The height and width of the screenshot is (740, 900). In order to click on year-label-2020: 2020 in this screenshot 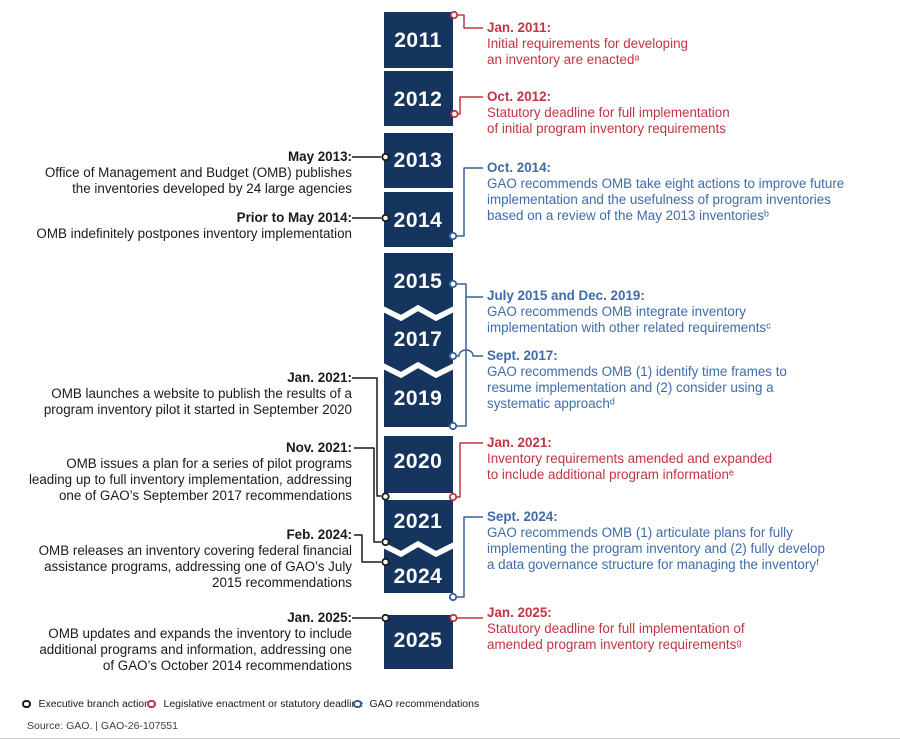, I will do `click(418, 461)`.